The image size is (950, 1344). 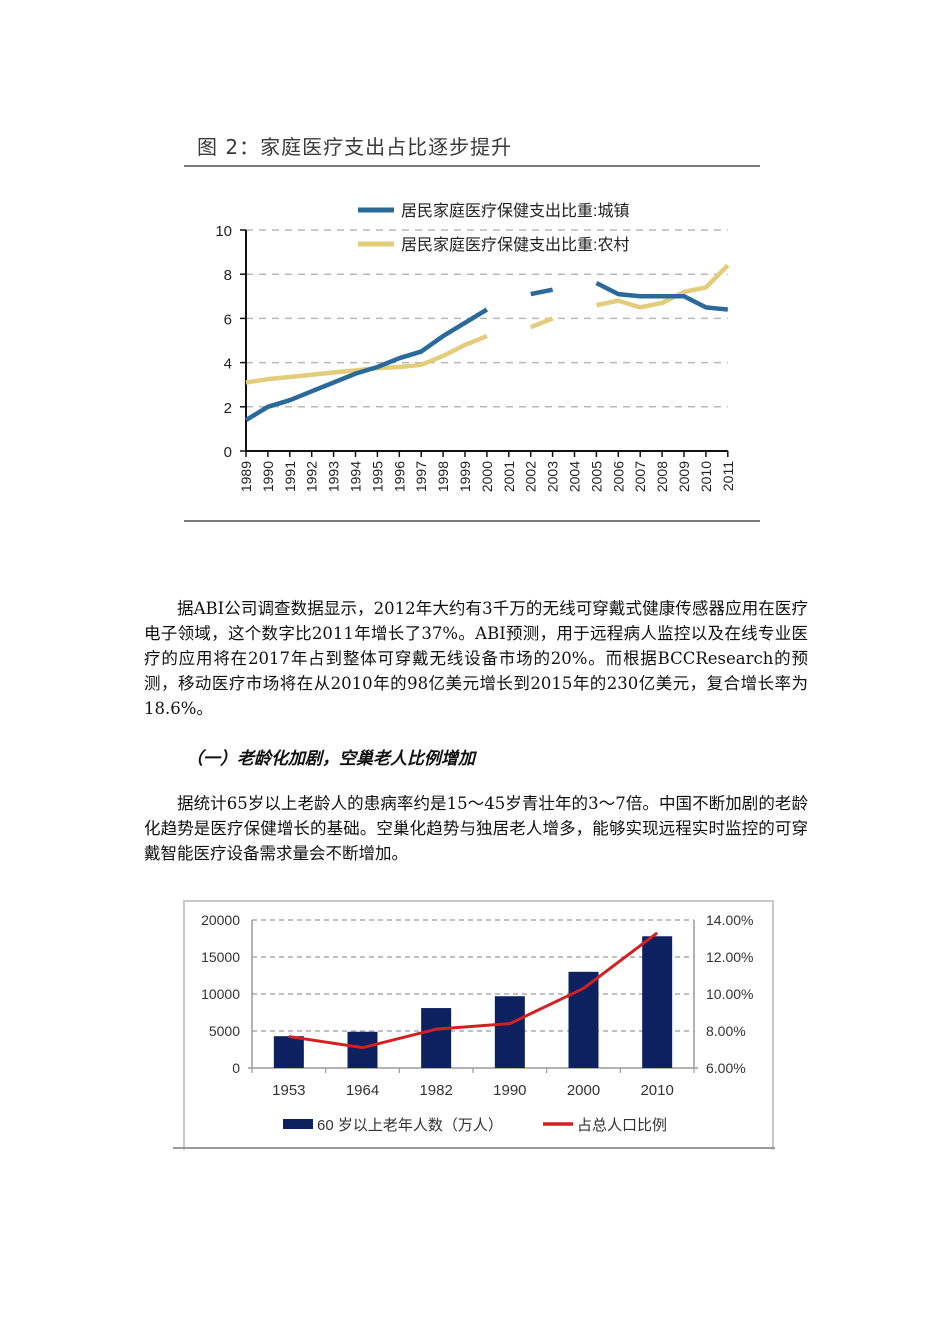 I want to click on x-tick-label: 2003, so click(x=553, y=476).